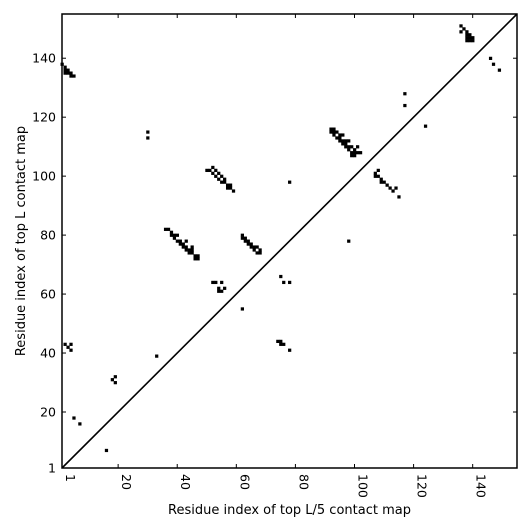 The width and height of the screenshot is (531, 531). What do you see at coordinates (44, 117) in the screenshot?
I see `y-tick-label: 120` at bounding box center [44, 117].